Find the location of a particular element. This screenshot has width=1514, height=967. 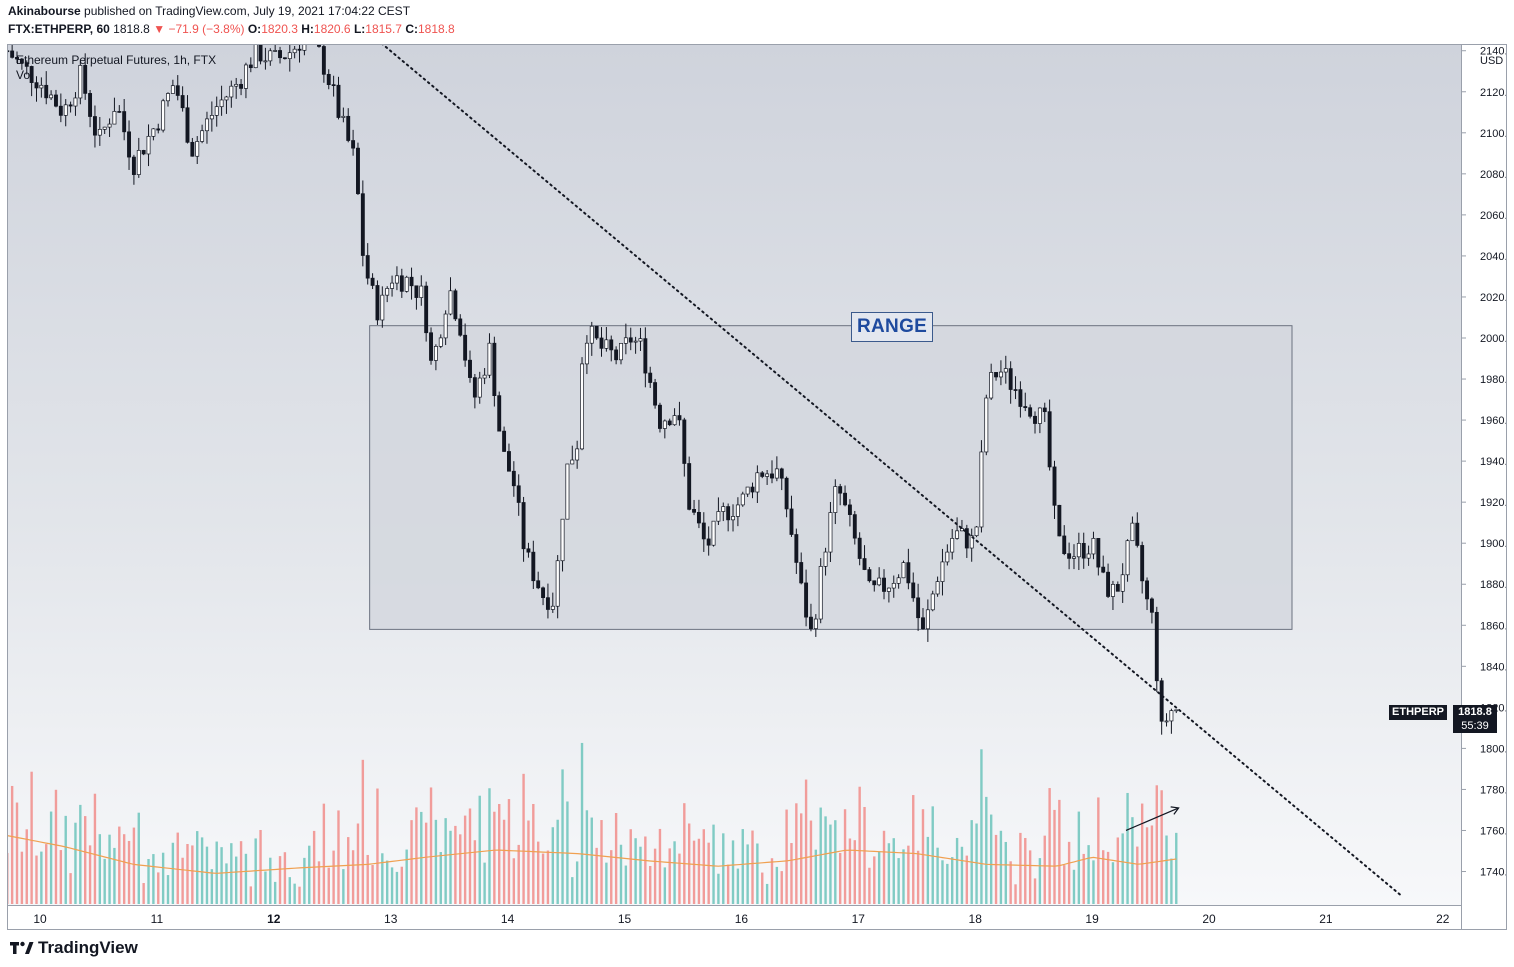

time-tick-label-12: 22 is located at coordinates (1443, 919).